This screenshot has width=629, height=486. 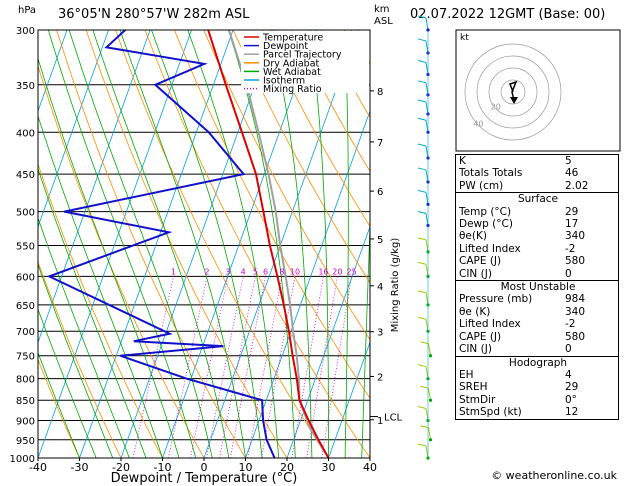 I want to click on most-unstable-value: 340, so click(x=575, y=311).